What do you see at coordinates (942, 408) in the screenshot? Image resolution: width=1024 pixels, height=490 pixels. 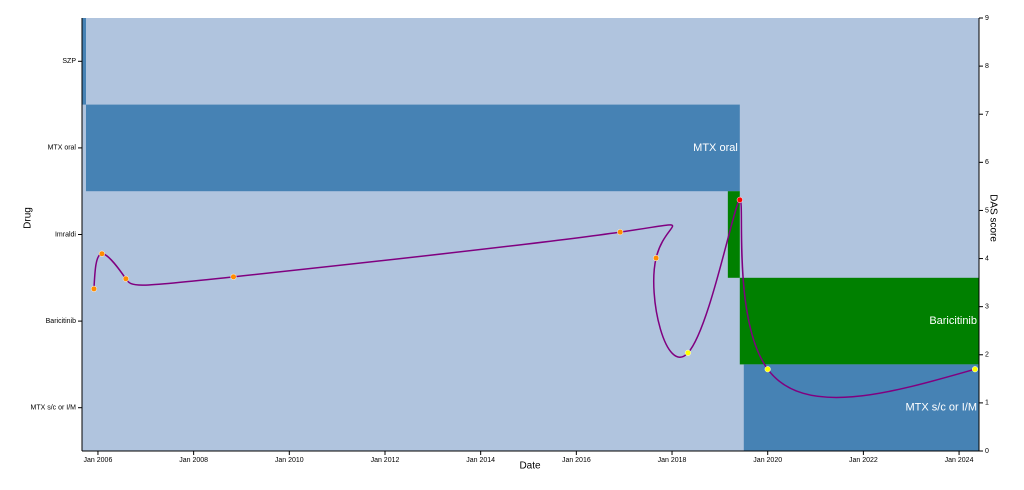 I see `treatment-label: MTX s/c or I/M` at bounding box center [942, 408].